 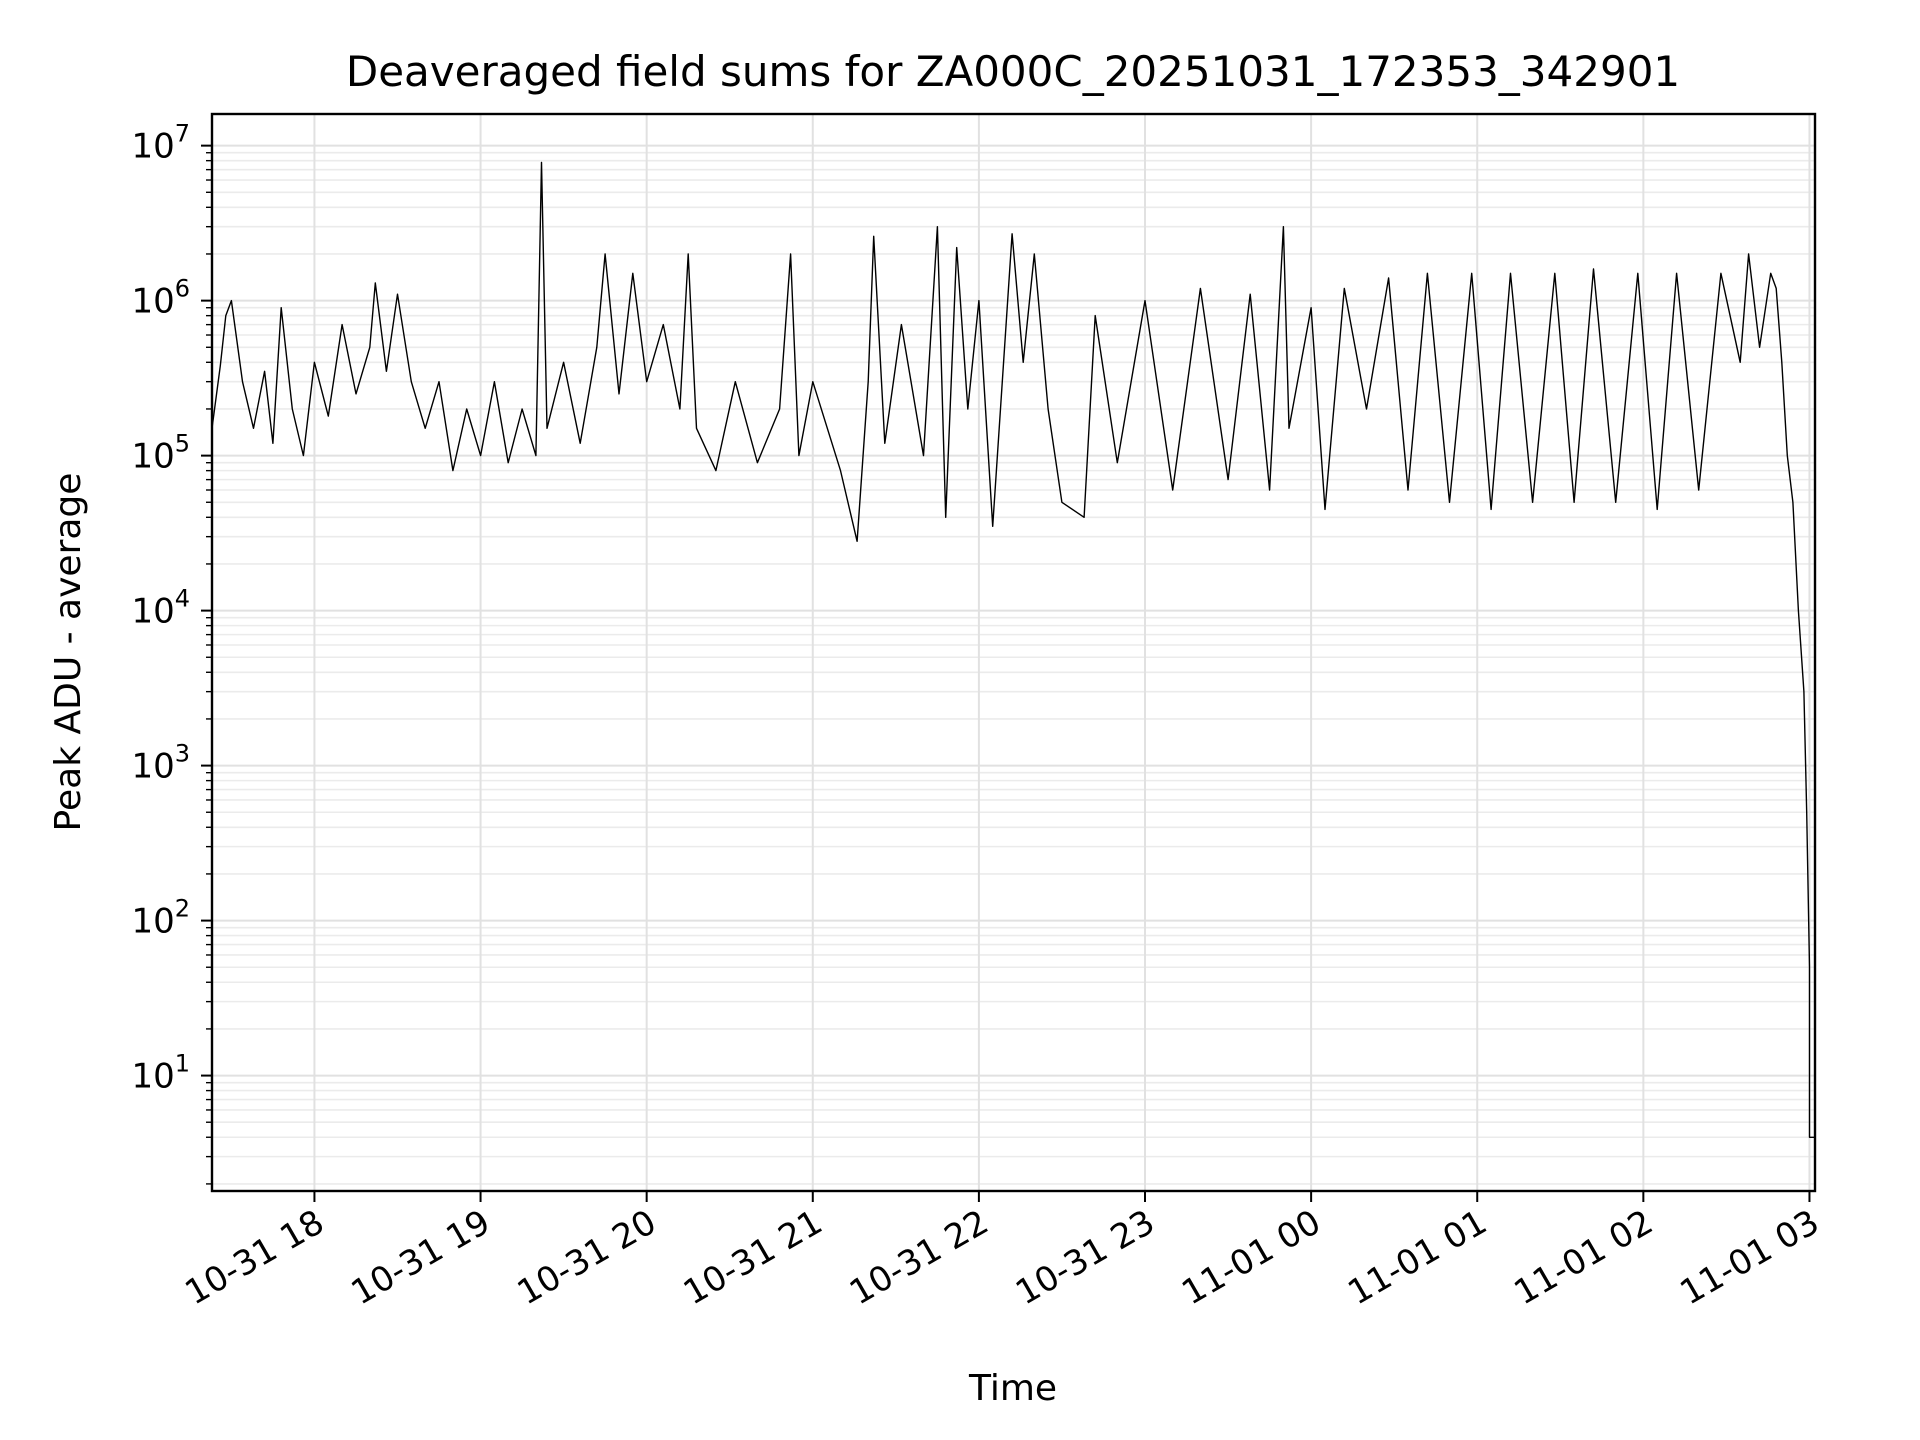 What do you see at coordinates (171, 652) in the screenshot?
I see `y-axis: 10¹ 10² 10³ 10⁴ 10⁵ 10⁶ 10⁷` at bounding box center [171, 652].